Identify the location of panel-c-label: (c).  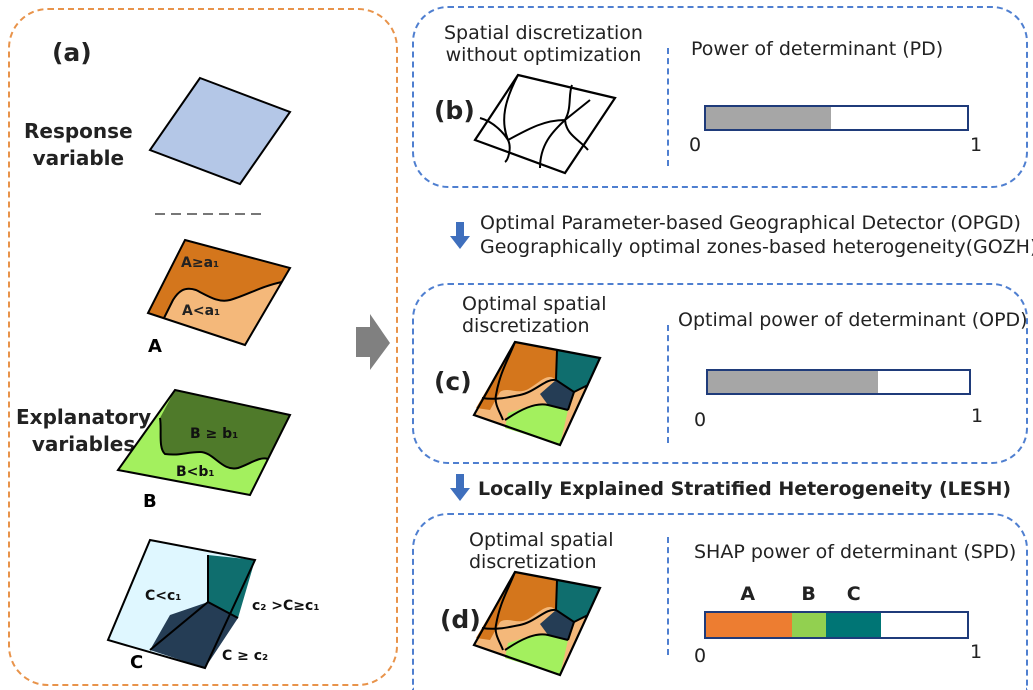
(453, 381).